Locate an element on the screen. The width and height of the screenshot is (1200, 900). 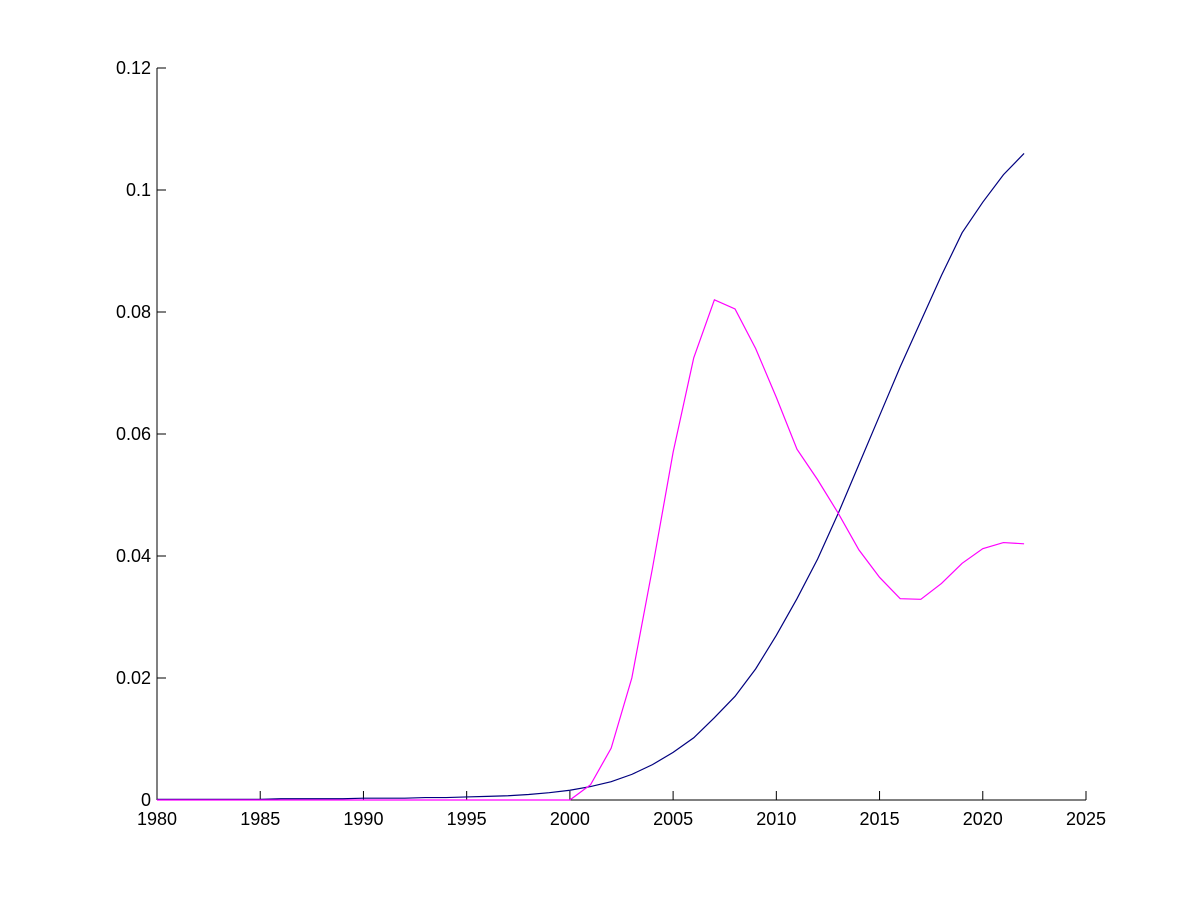
y-tick-label: 0.02 is located at coordinates (133, 678).